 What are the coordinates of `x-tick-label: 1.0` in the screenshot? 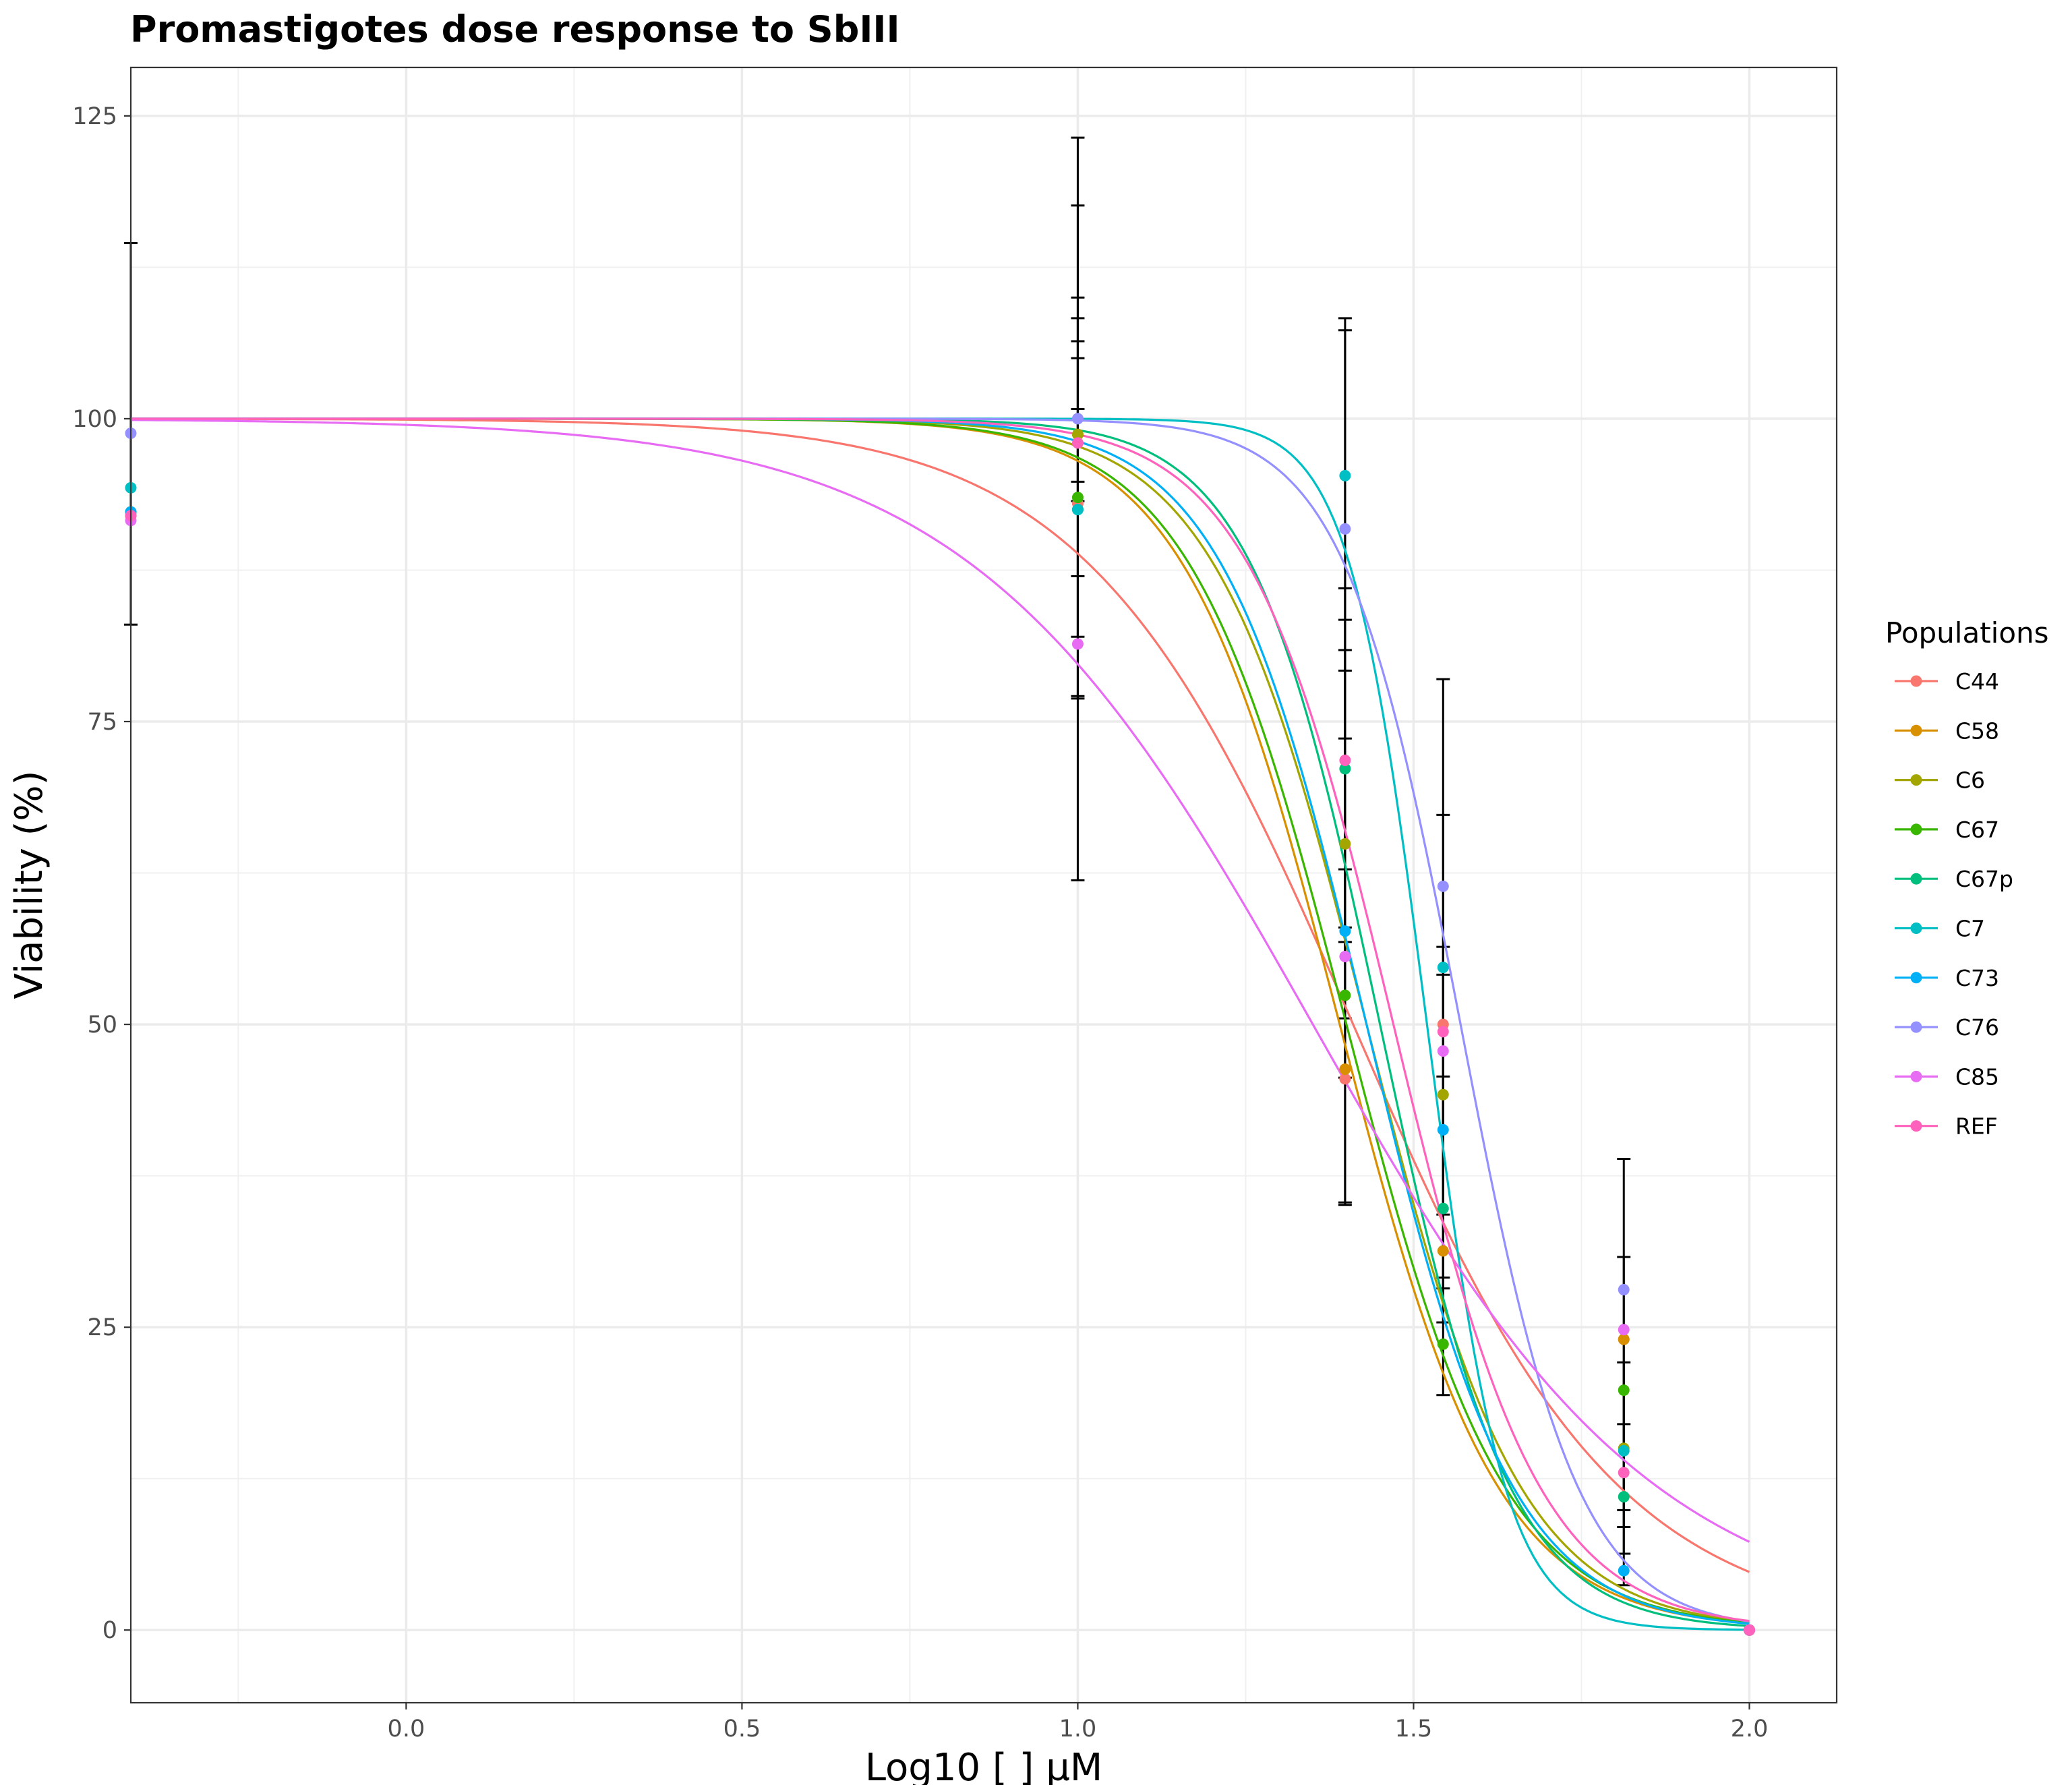 It's located at (1078, 1729).